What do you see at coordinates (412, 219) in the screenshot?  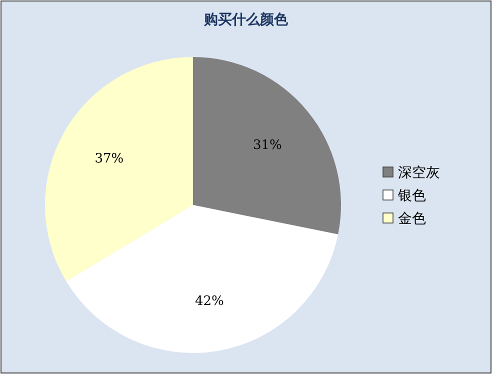 I see `legend-label: 金色` at bounding box center [412, 219].